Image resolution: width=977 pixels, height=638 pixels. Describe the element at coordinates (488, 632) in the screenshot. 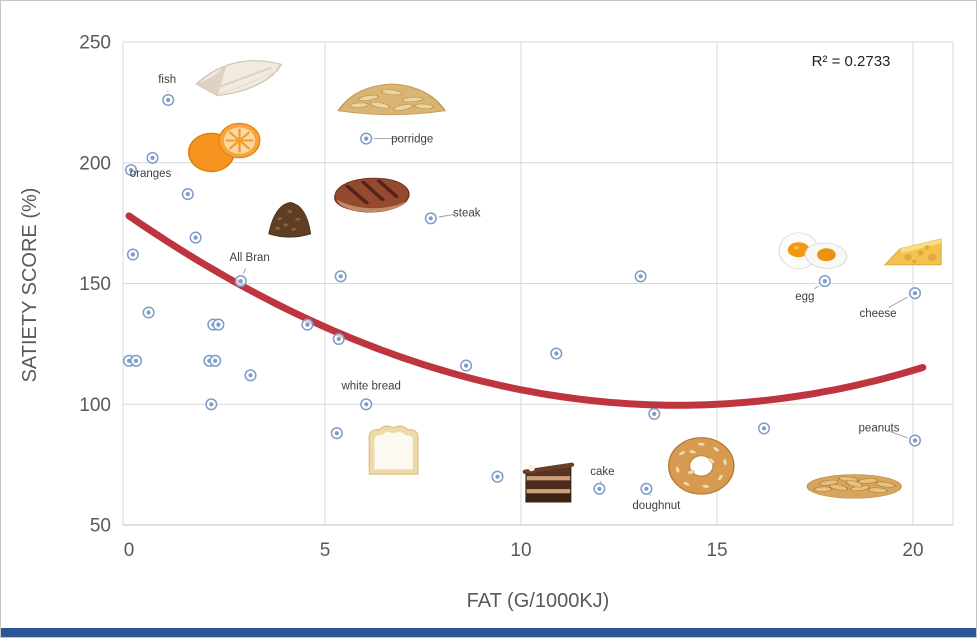

I see `window-bottom-strip` at that location.